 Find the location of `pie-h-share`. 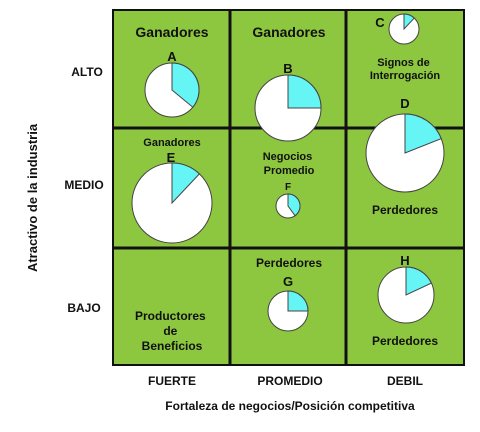

pie-h-share is located at coordinates (419, 281).